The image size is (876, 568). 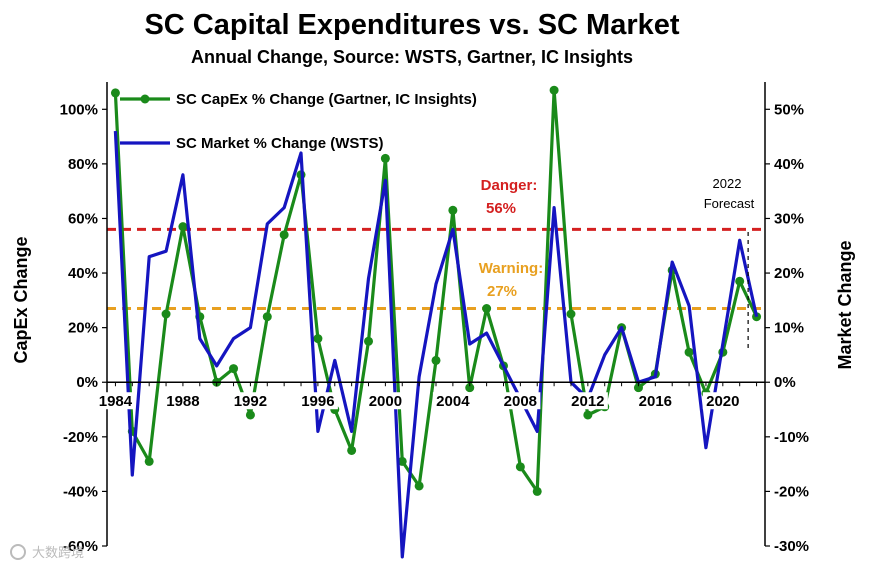 I want to click on y-right-tick-label: 30%, so click(x=789, y=218).